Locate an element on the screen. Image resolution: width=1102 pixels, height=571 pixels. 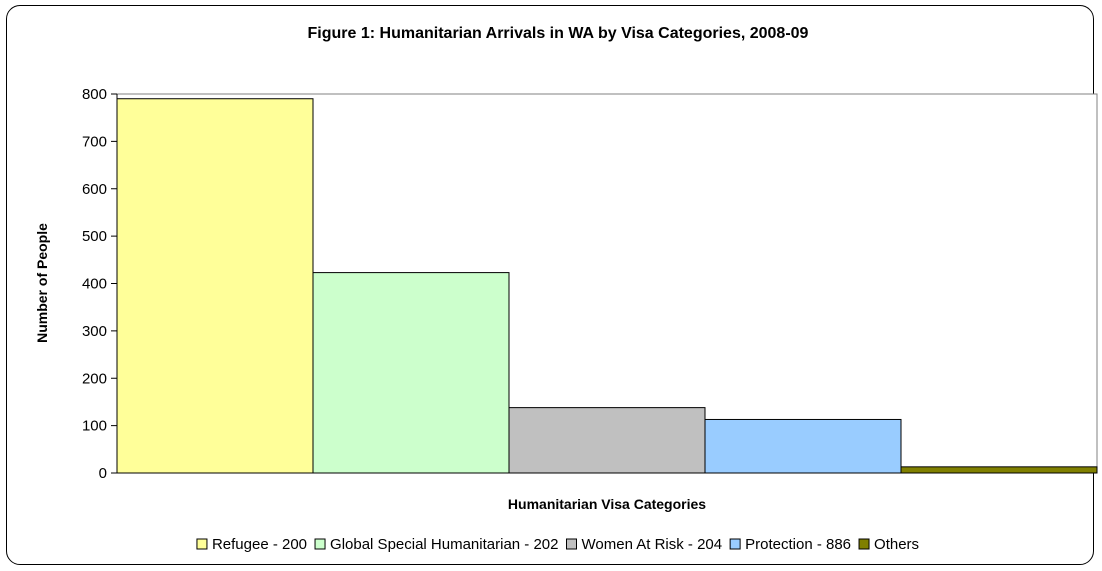
legend-label-4: Others is located at coordinates (896, 544).